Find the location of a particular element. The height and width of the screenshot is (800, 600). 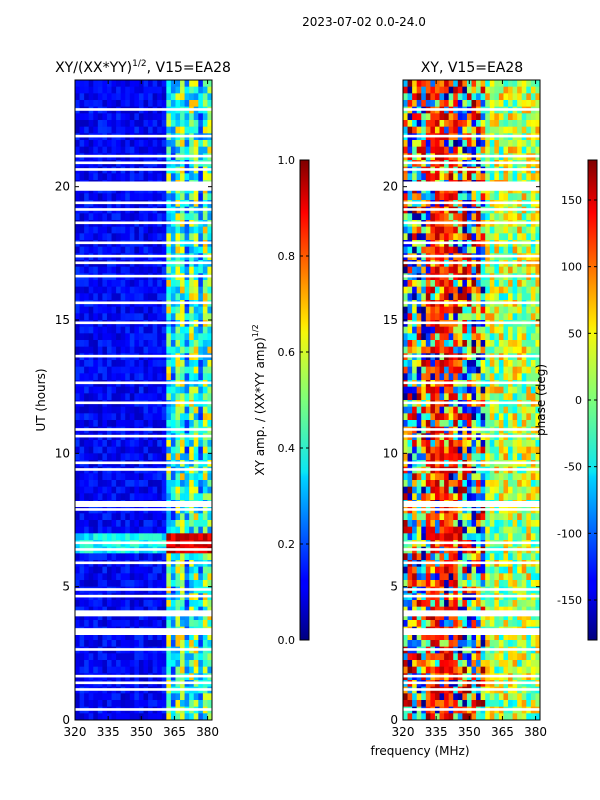

colorbar-tick-label: 0.0 is located at coordinates (287, 640).